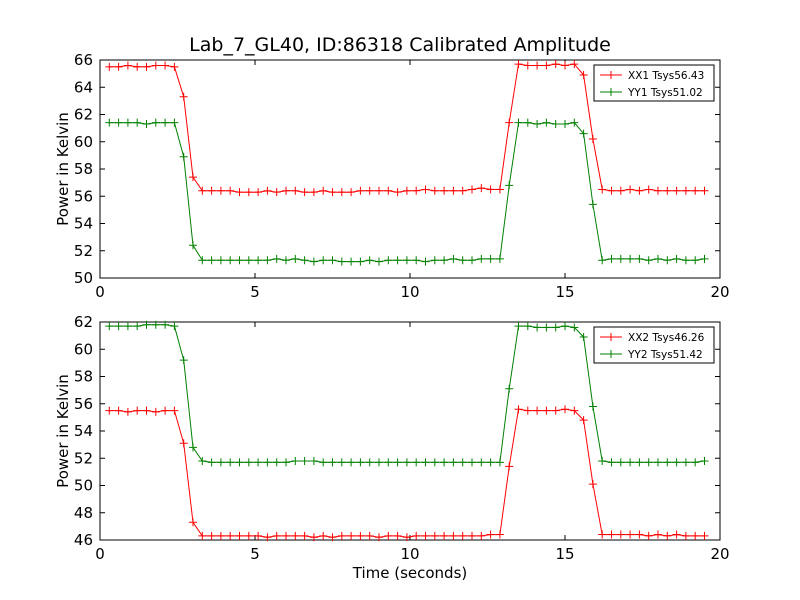  What do you see at coordinates (83, 87) in the screenshot?
I see `y-tick-label: 64` at bounding box center [83, 87].